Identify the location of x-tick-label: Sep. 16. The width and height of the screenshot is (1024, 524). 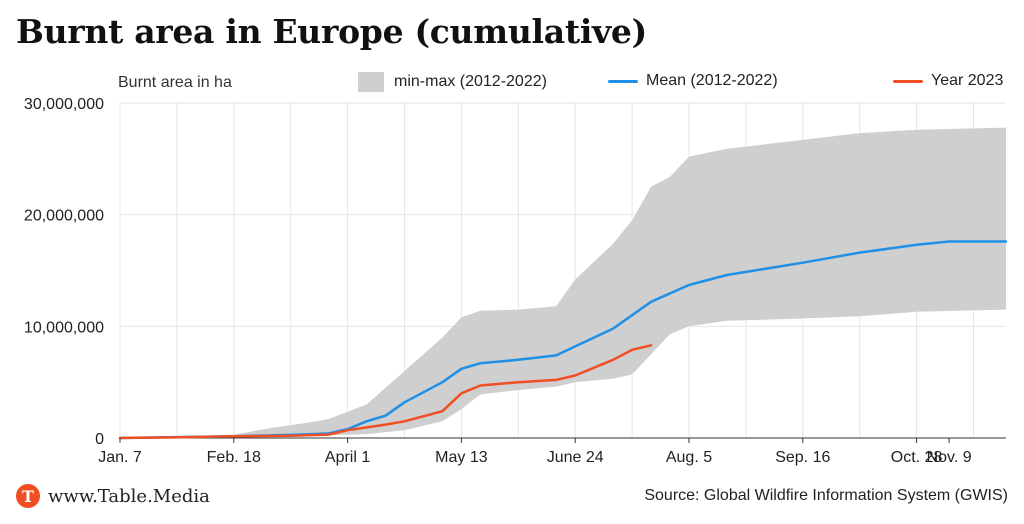
(802, 457).